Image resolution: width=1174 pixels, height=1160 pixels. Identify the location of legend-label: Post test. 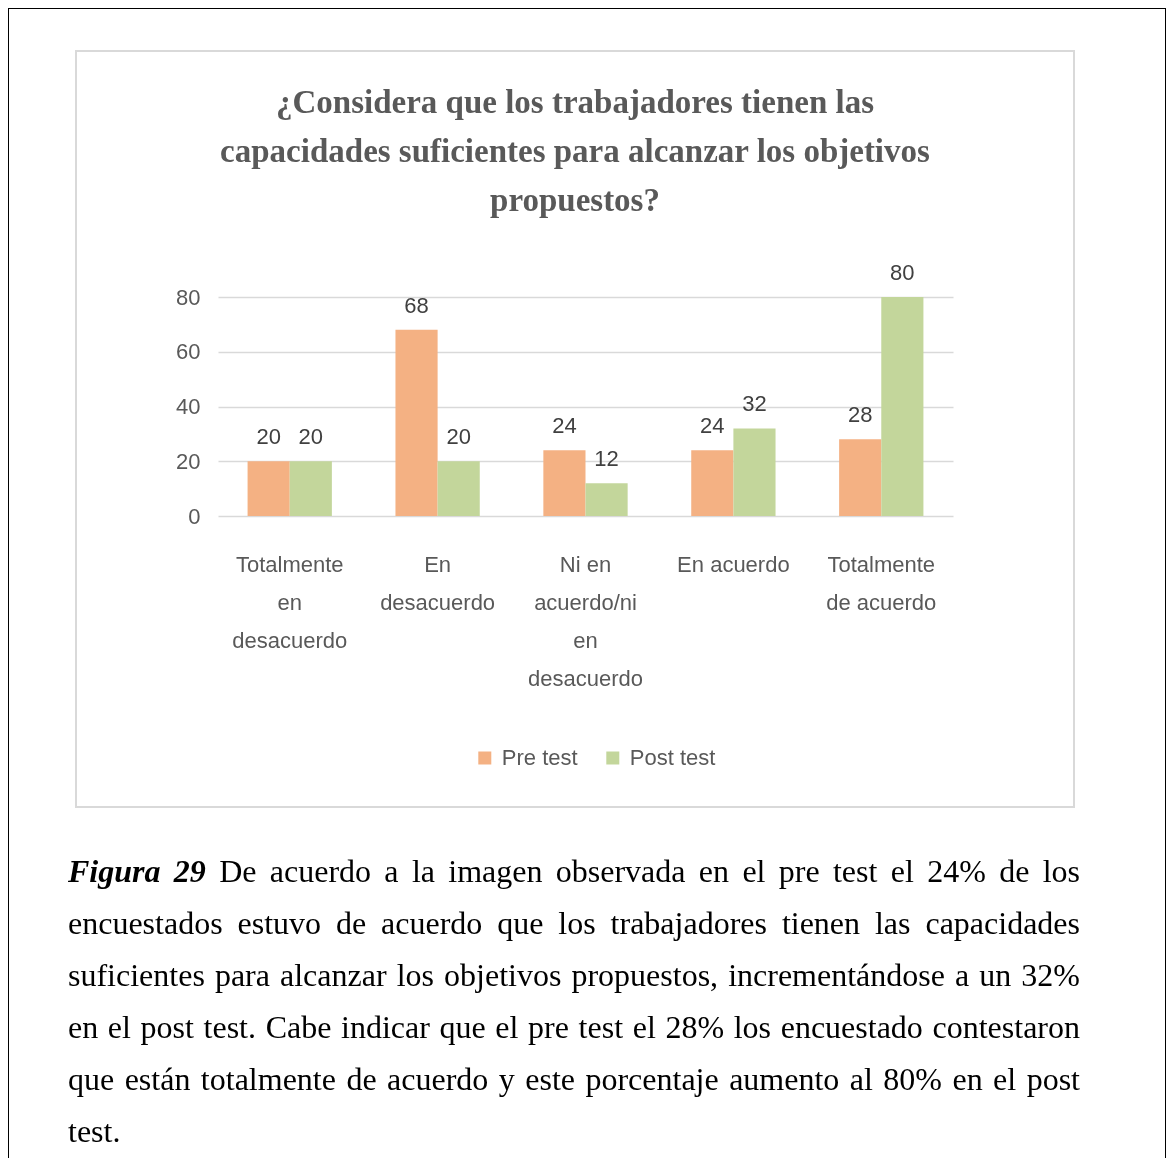
(672, 757).